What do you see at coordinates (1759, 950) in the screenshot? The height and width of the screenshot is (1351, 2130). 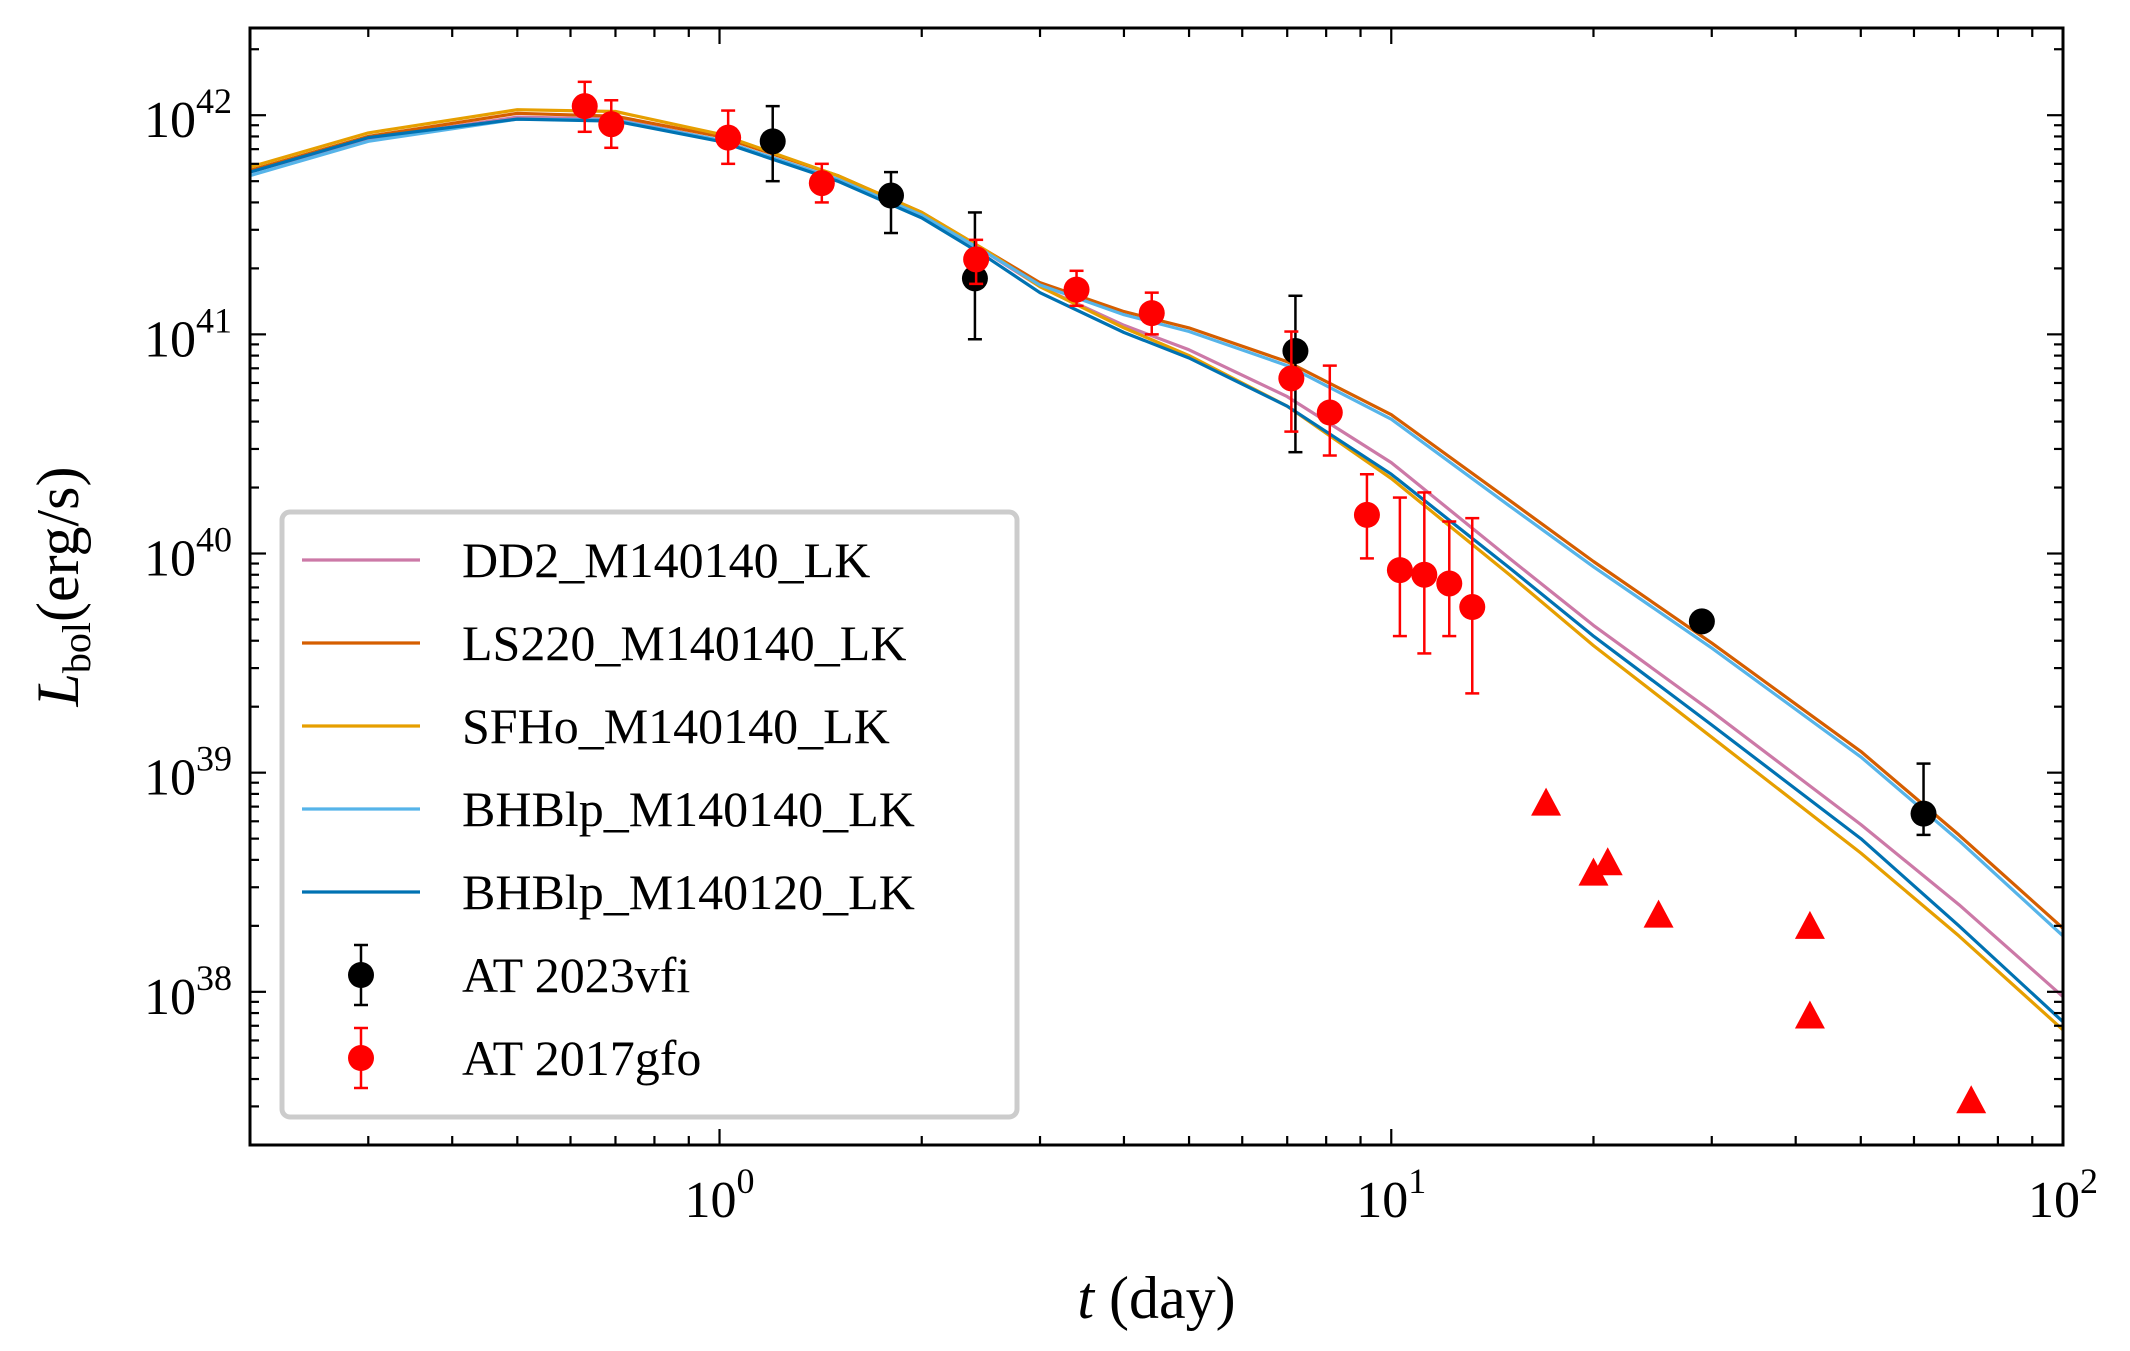 I see `series-at-2017gfo-upper-limits` at bounding box center [1759, 950].